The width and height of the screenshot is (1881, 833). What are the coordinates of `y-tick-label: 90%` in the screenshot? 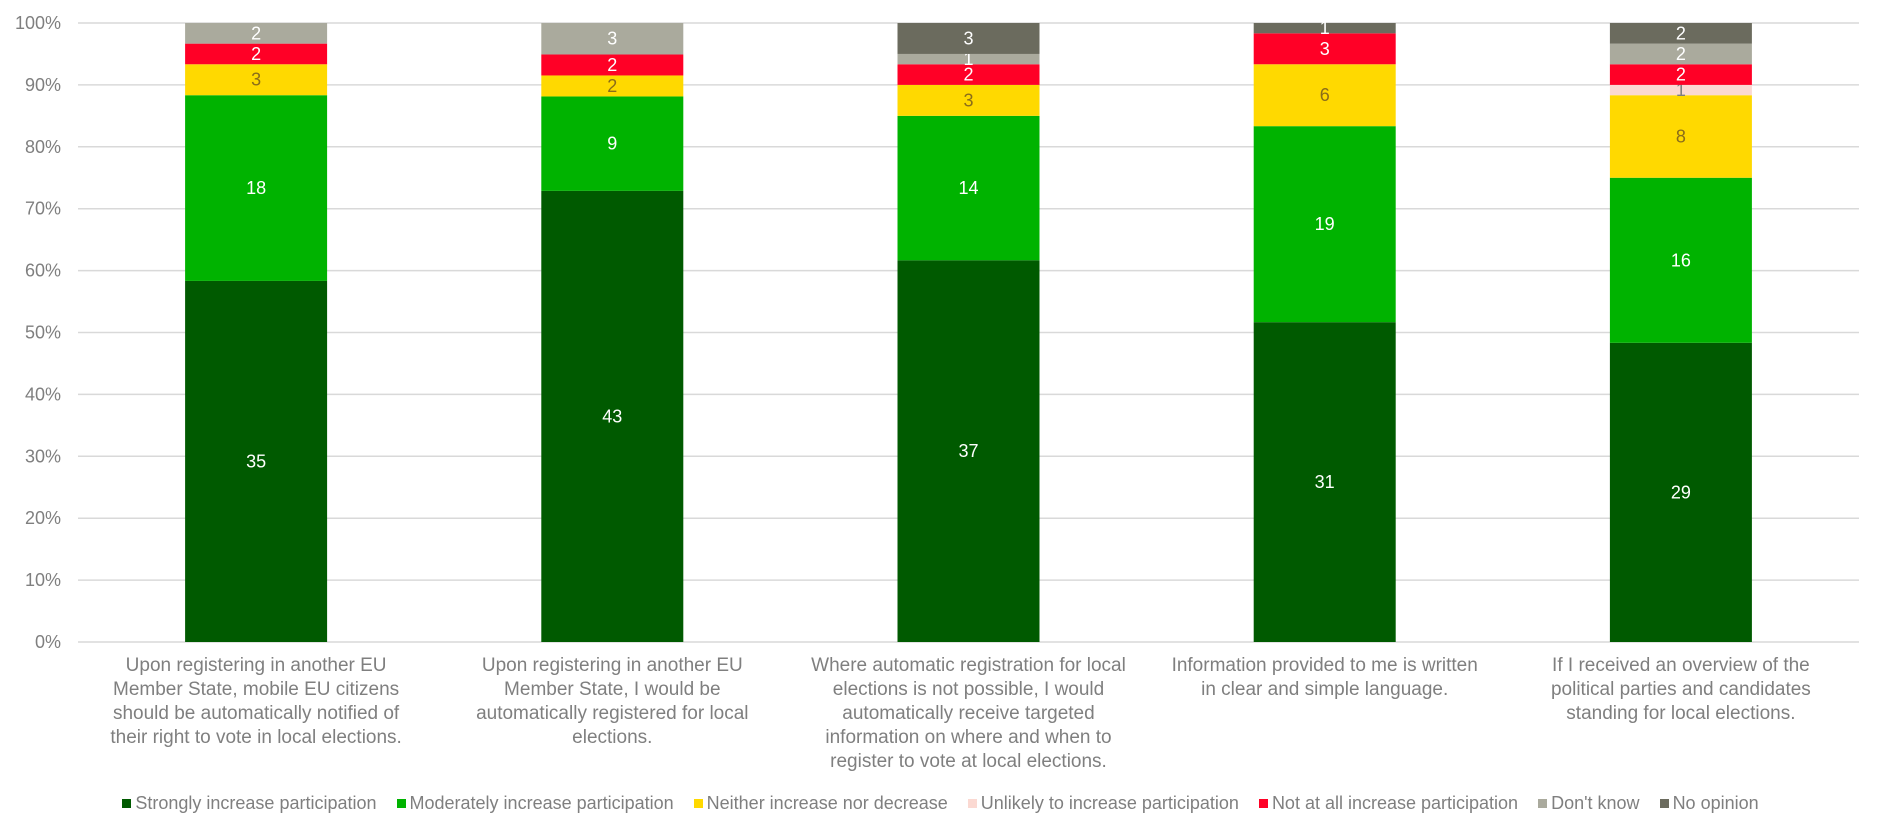 It's located at (43, 85).